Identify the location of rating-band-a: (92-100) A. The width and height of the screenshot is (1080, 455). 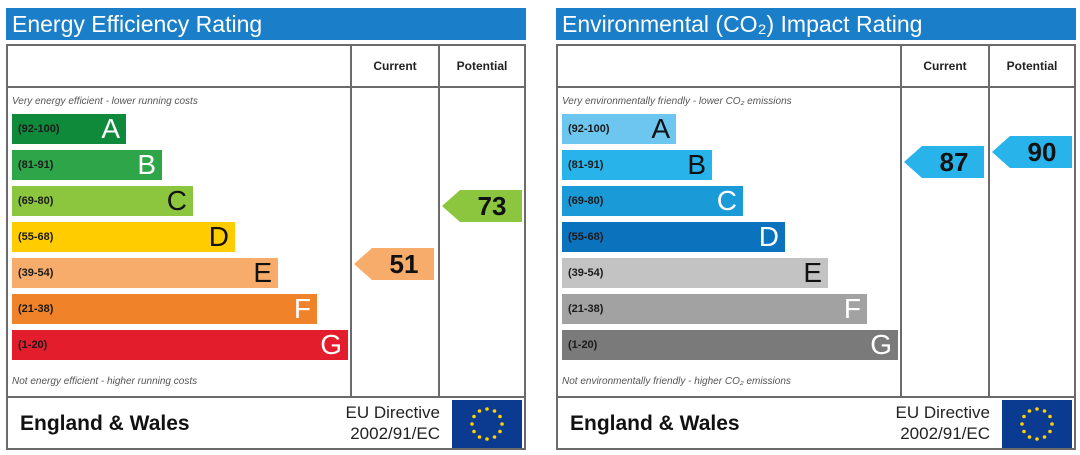
(619, 129).